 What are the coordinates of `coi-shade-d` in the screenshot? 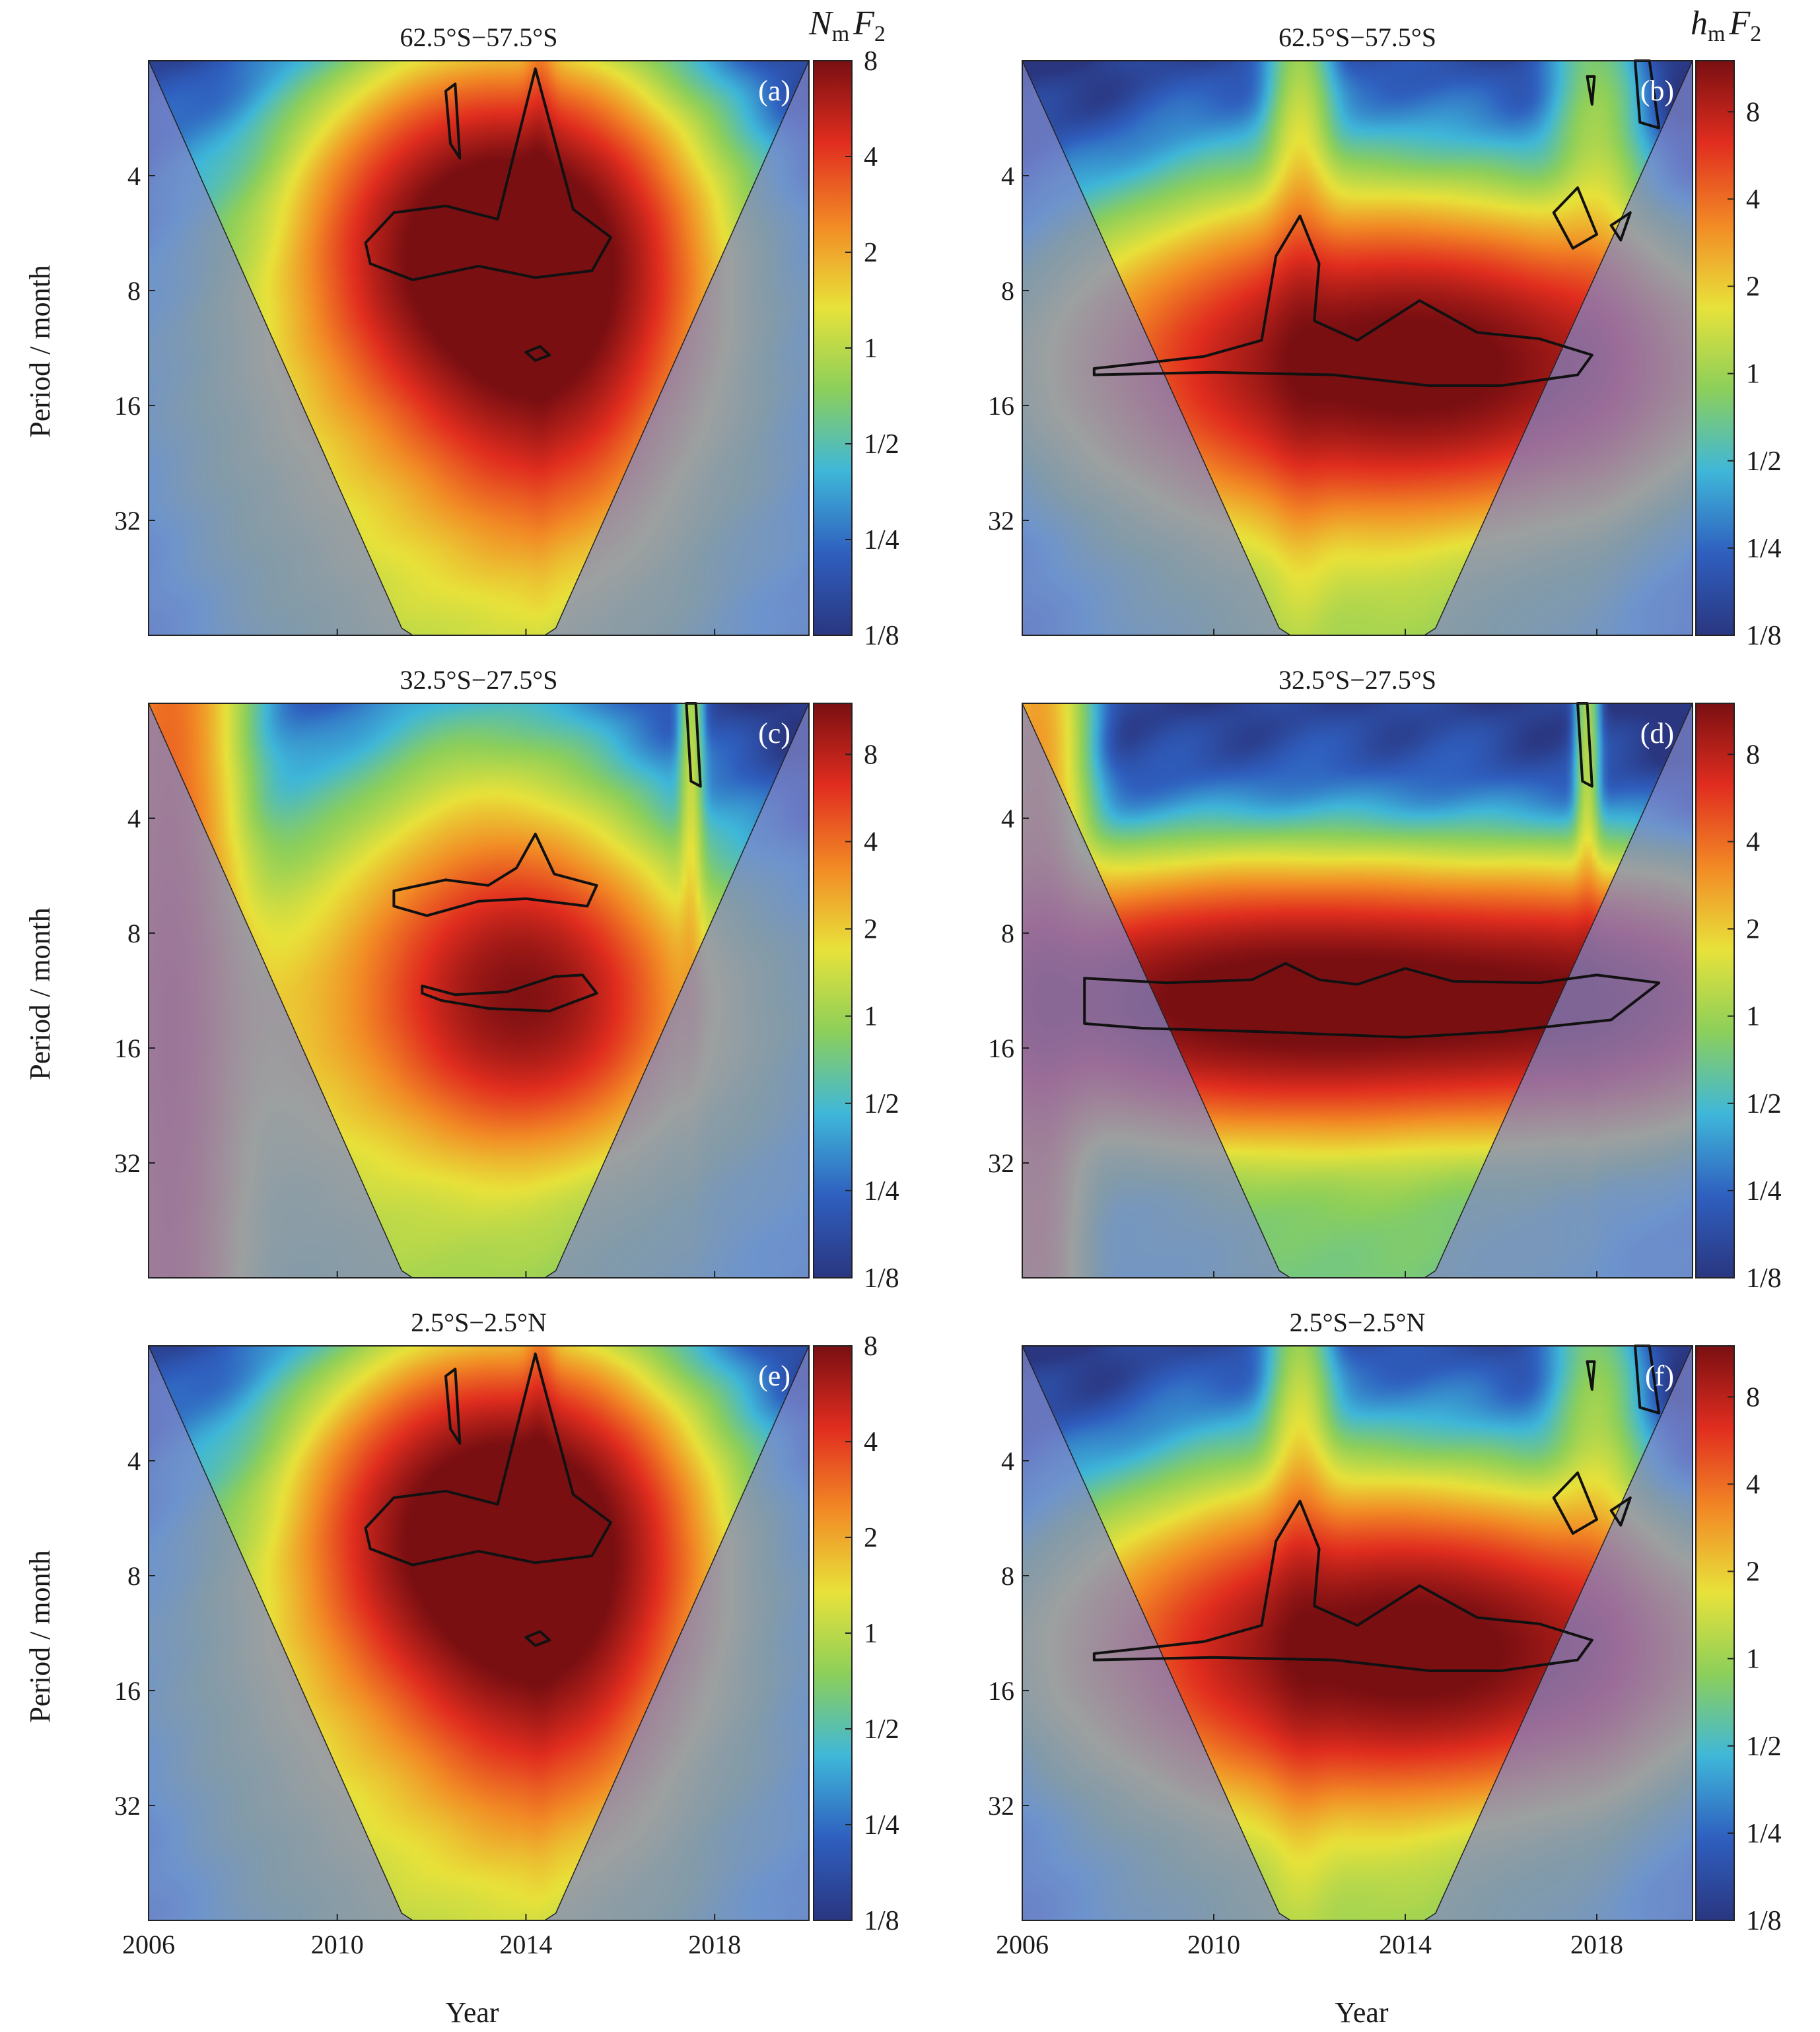 It's located at (1357, 991).